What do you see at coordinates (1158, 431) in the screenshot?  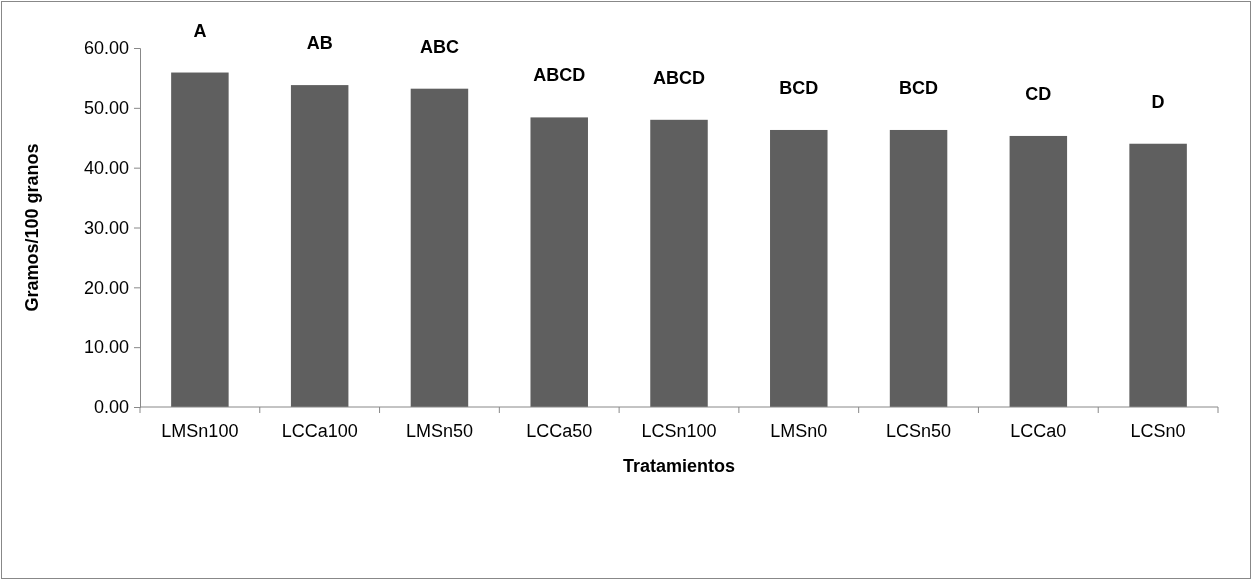 I see `x-tick-label: LCSn0` at bounding box center [1158, 431].